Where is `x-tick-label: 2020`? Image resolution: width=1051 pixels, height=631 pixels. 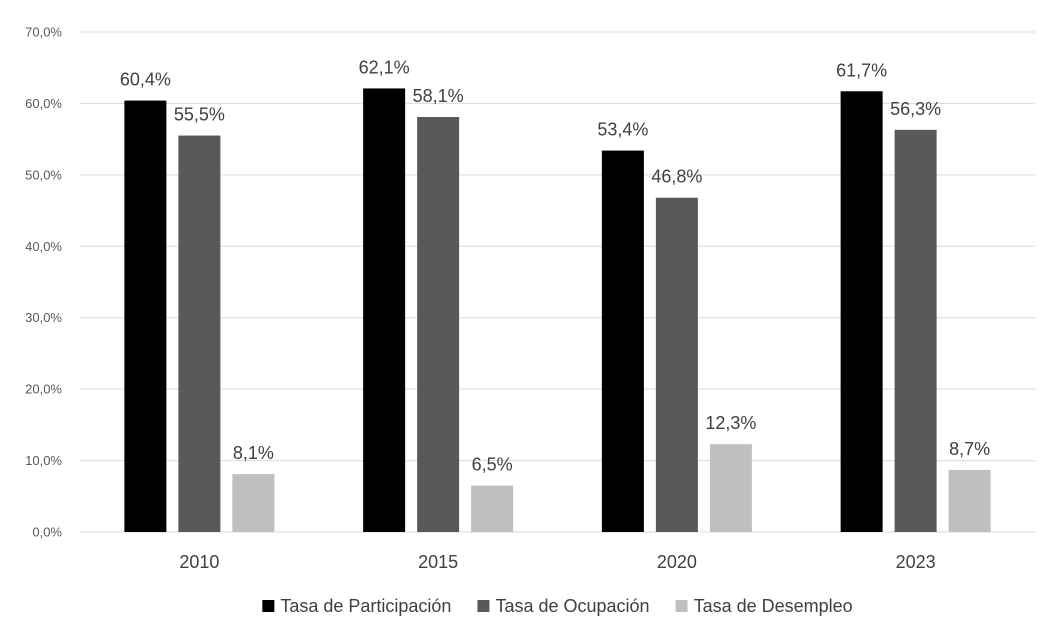
x-tick-label: 2020 is located at coordinates (677, 562).